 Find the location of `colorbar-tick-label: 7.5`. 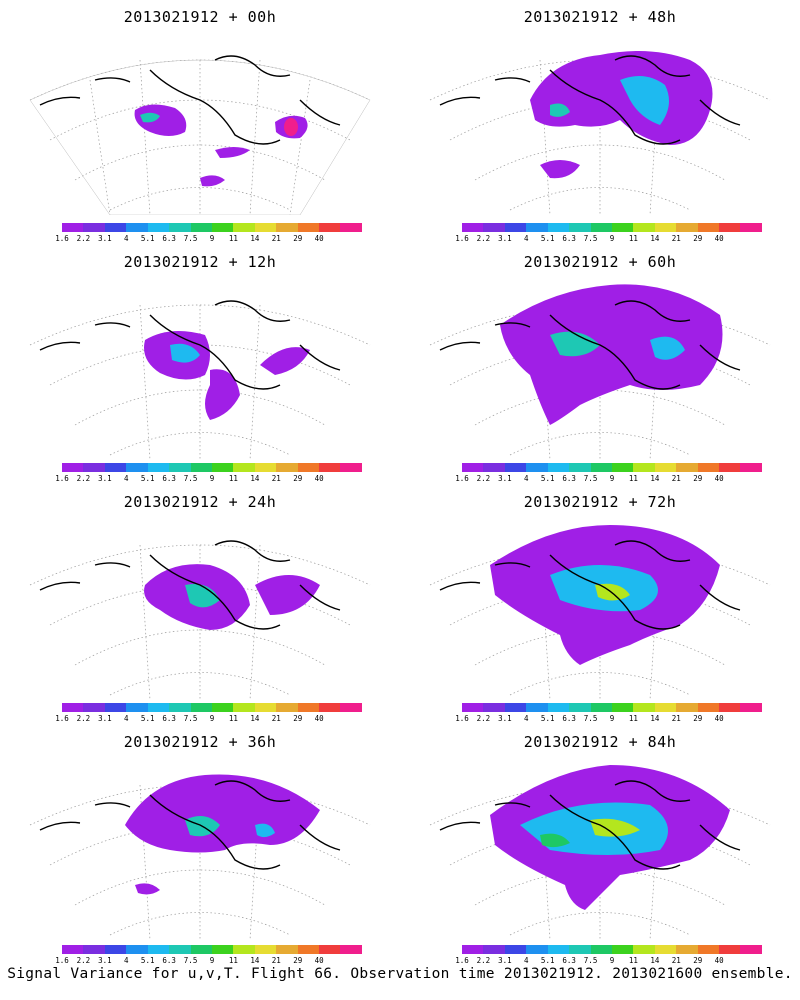

colorbar-tick-label: 7.5 is located at coordinates (190, 960).